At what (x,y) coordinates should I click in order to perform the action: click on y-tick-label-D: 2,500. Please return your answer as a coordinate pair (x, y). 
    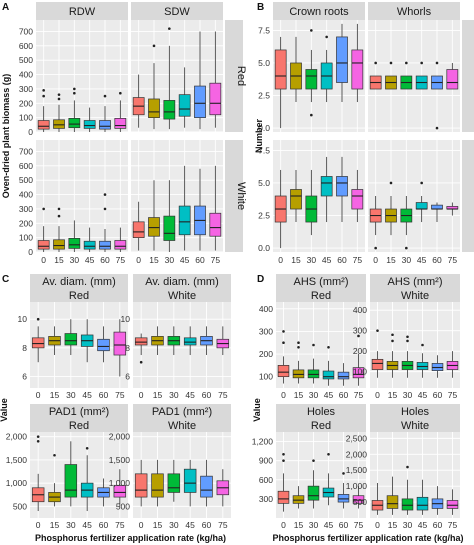
    Looking at the image, I should click on (357, 438).